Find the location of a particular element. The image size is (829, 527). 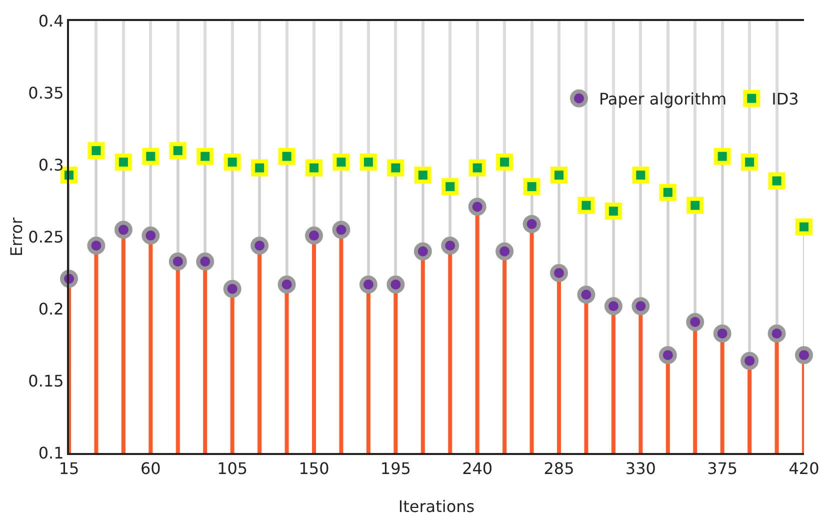

y-tick-label: 0.35 is located at coordinates (46, 93).